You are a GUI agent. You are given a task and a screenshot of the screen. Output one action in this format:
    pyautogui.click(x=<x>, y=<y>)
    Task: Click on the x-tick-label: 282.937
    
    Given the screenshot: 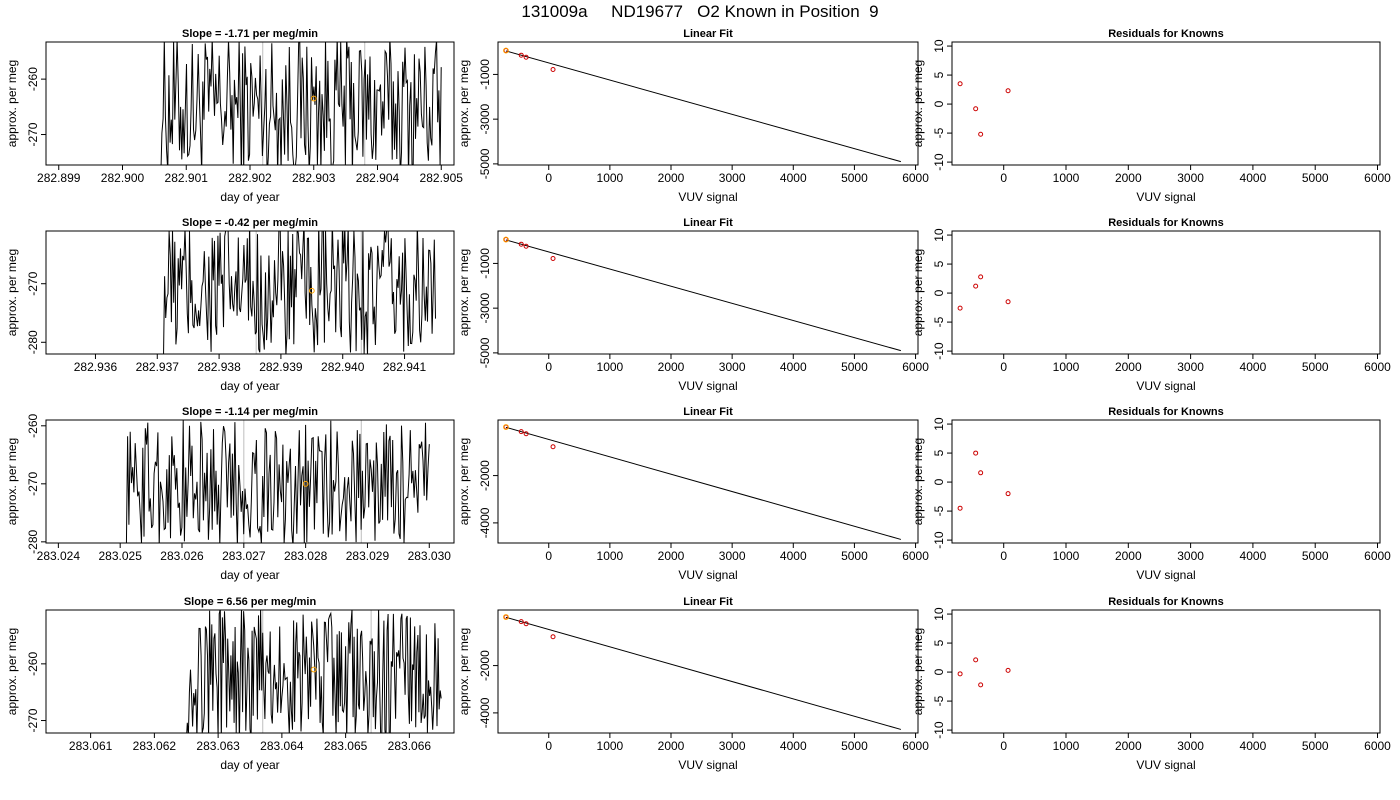 What is the action you would take?
    pyautogui.click(x=158, y=367)
    